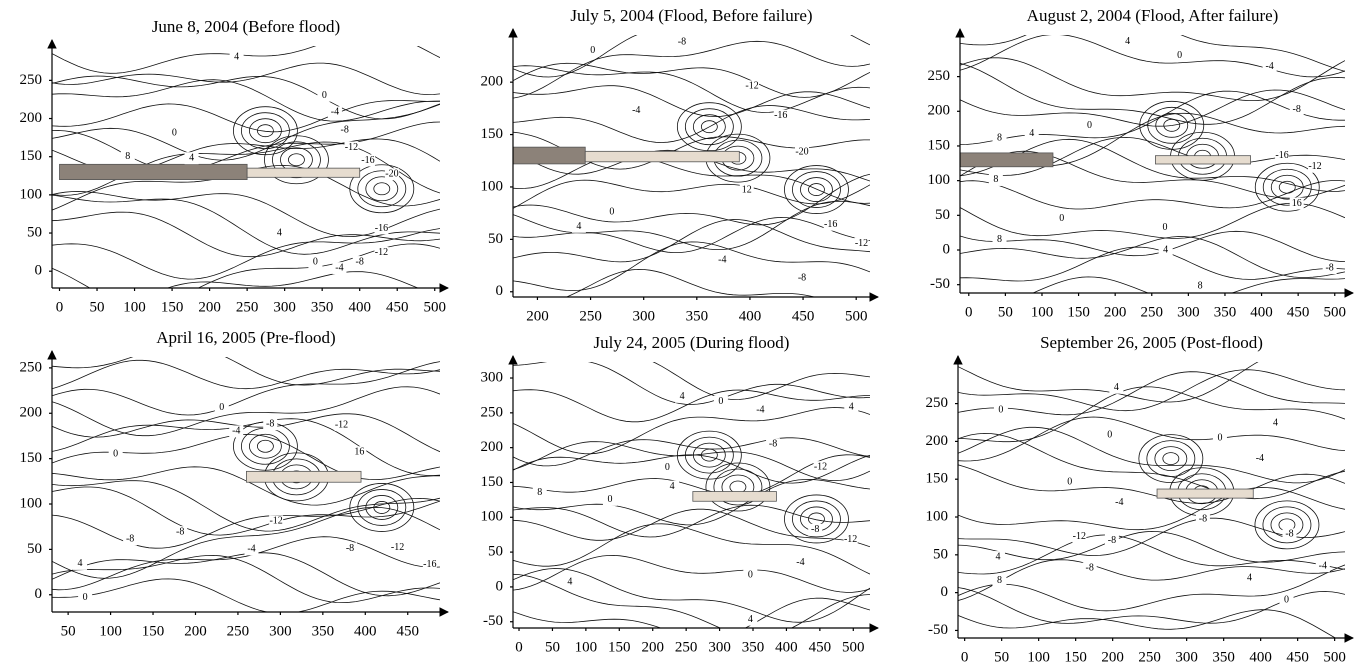 This screenshot has height=664, width=1367. What do you see at coordinates (39, 594) in the screenshot?
I see `y-tick-label: 0` at bounding box center [39, 594].